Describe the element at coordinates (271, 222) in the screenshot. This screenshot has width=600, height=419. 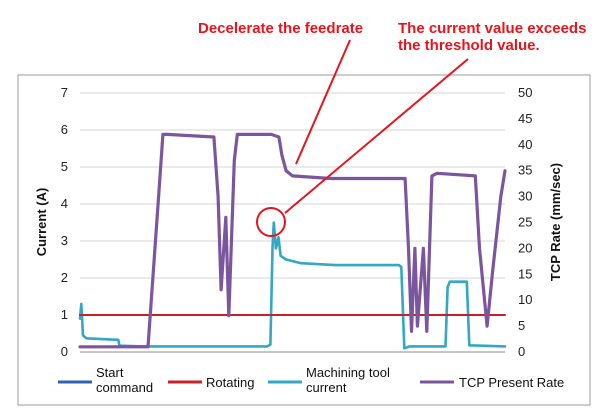
I see `callout-circle` at that location.